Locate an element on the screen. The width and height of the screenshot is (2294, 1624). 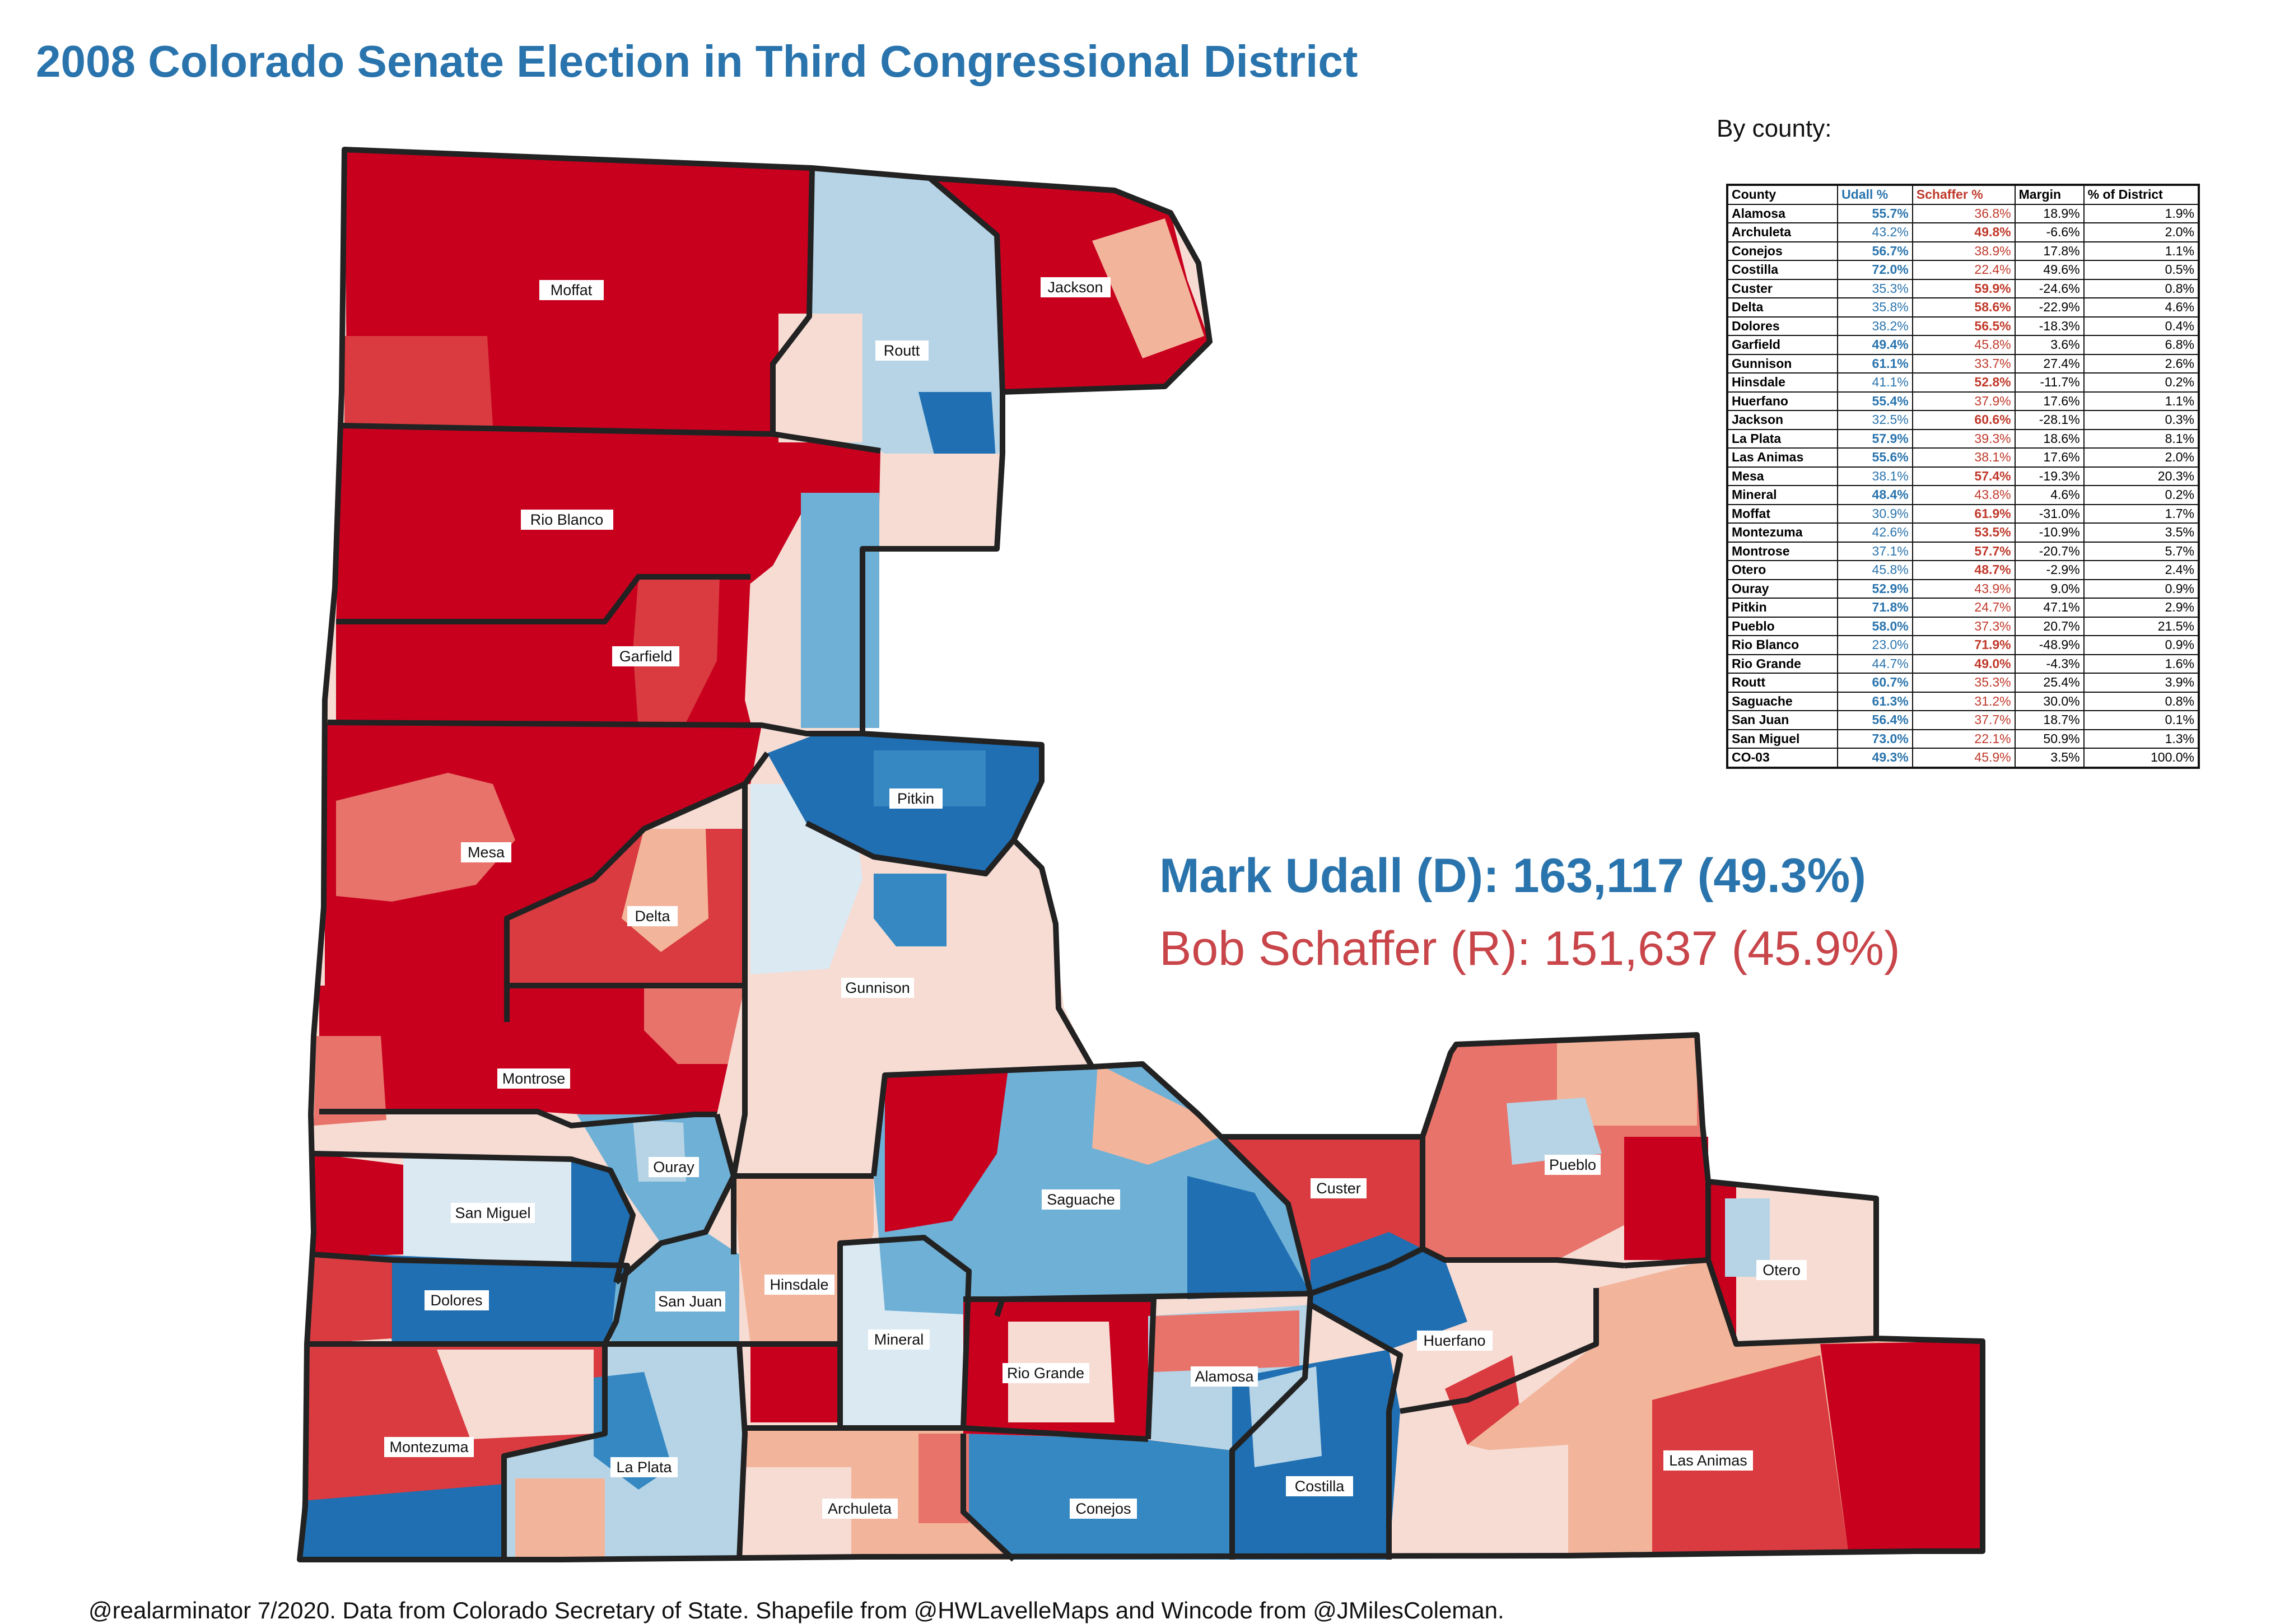
table-row: Dolores 38.2% 56.5% -18.3% 0.4% is located at coordinates (1963, 326).